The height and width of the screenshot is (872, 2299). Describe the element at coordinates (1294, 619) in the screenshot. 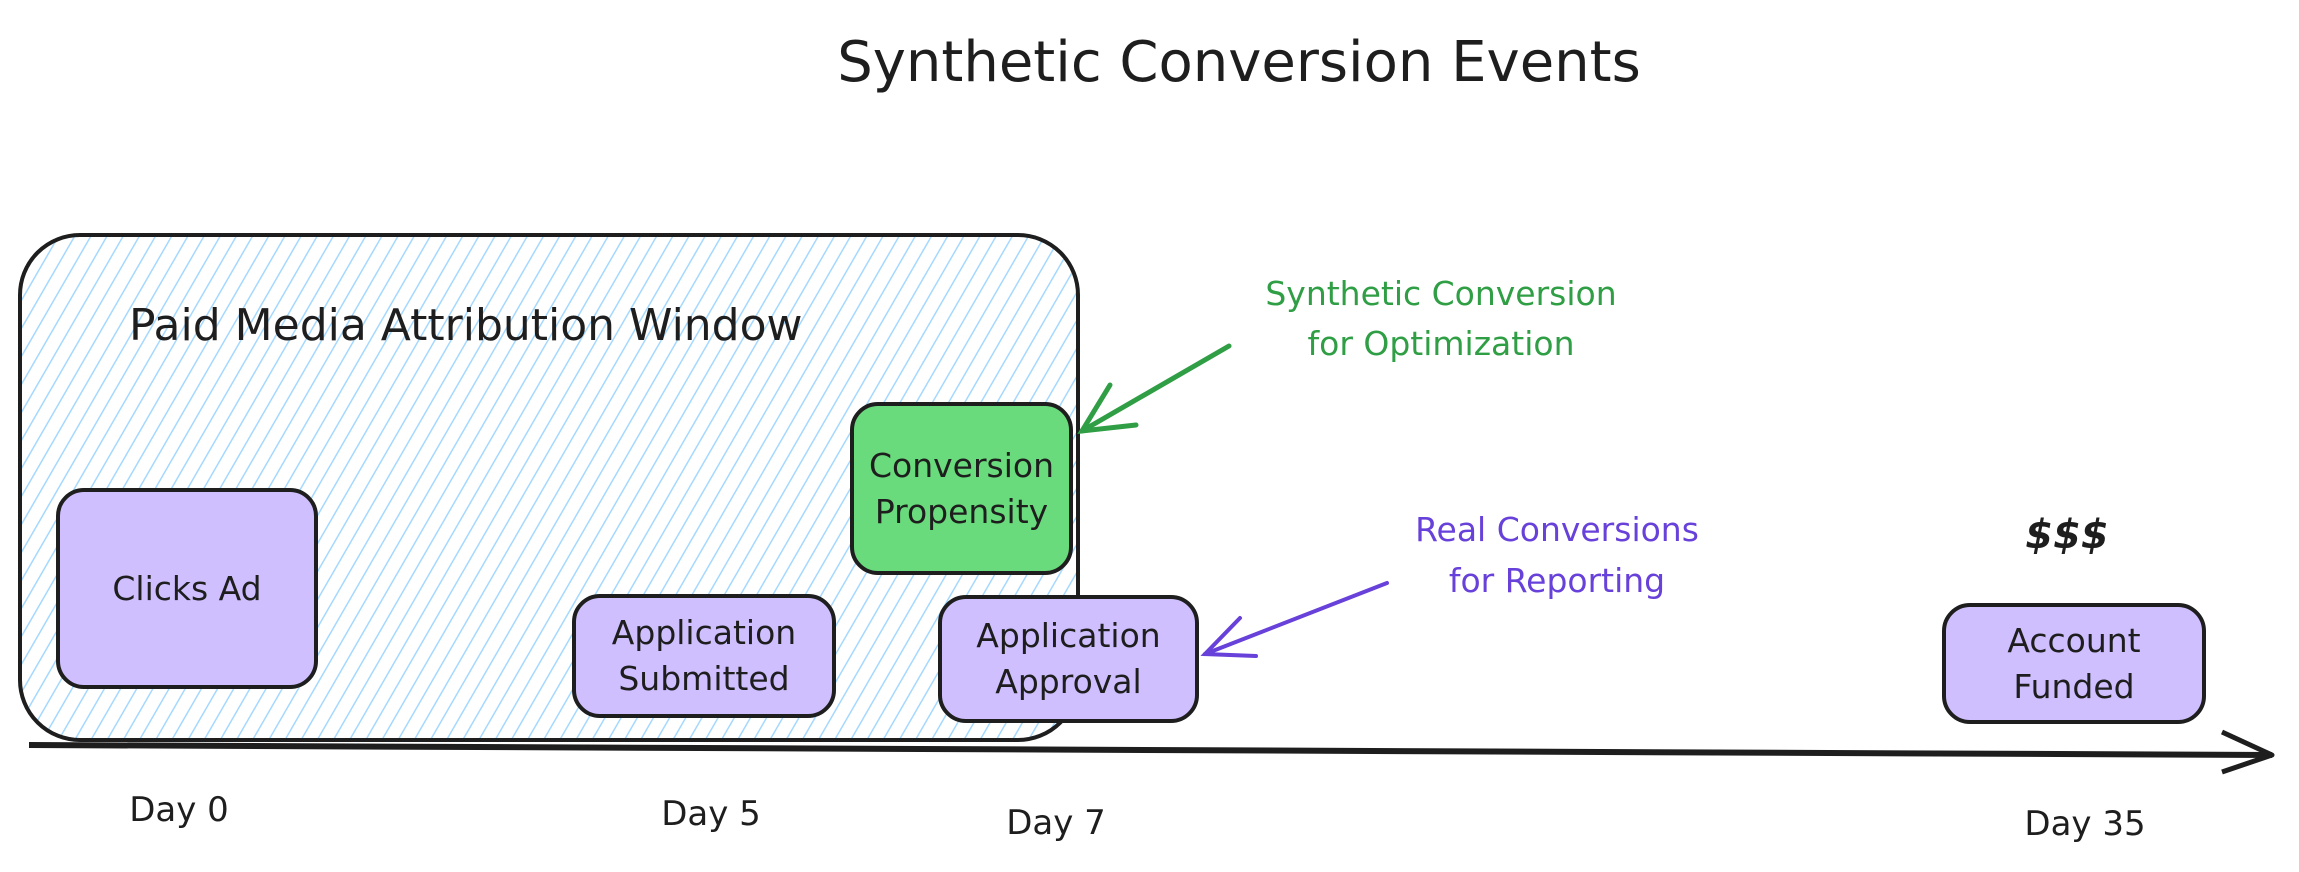

I see `real-arrow` at that location.